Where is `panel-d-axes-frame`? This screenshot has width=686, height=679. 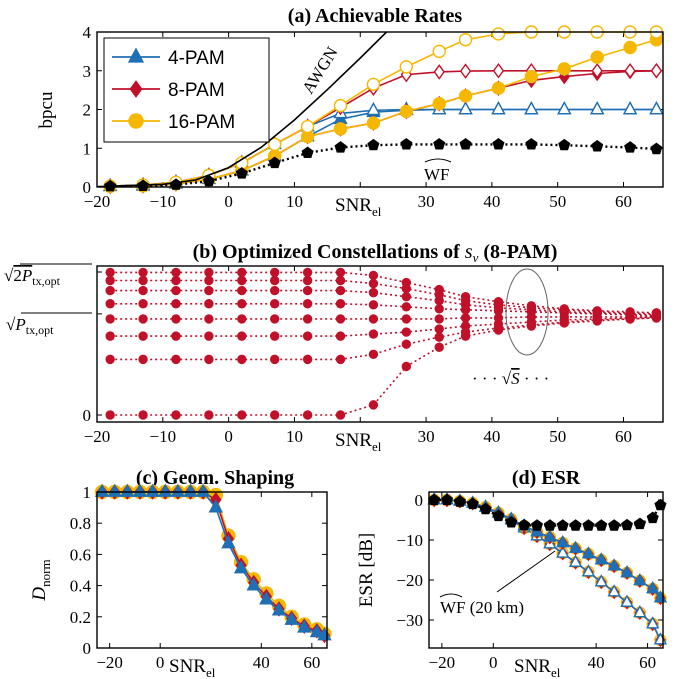
panel-d-axes-frame is located at coordinates (546, 570).